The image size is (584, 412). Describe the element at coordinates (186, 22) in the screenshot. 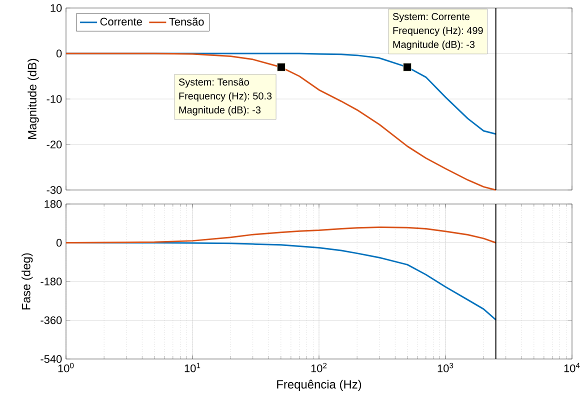

I see `legend-label: Tensão` at that location.